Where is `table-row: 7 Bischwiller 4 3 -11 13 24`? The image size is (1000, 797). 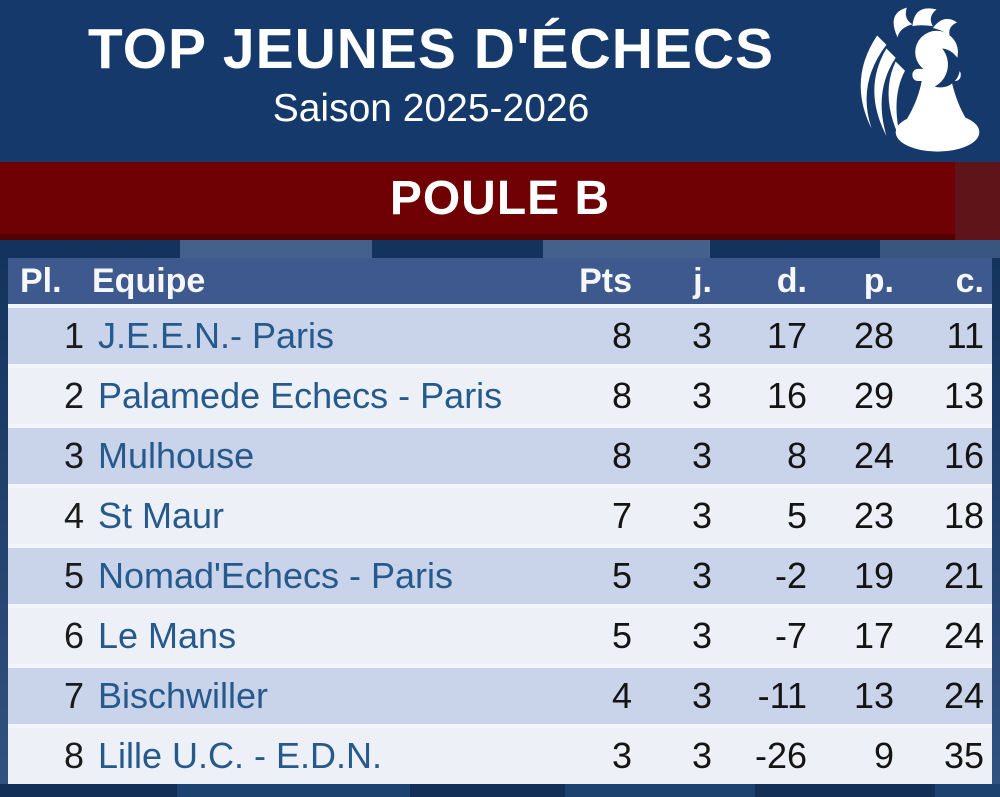
table-row: 7 Bischwiller 4 3 -11 13 24 is located at coordinates (500, 695).